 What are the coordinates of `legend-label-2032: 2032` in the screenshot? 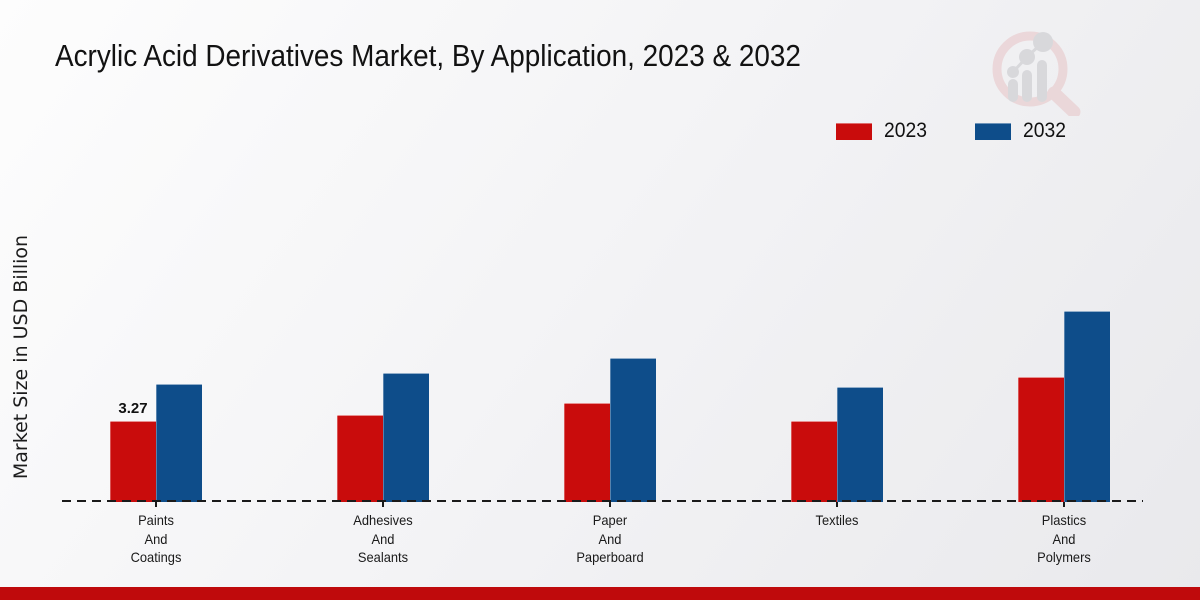 It's located at (1044, 130).